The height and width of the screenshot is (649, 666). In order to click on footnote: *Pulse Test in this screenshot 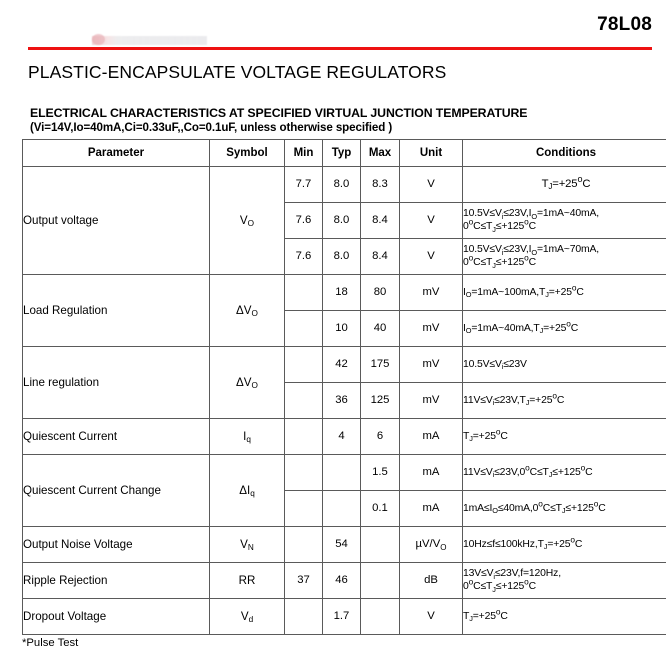, I will do `click(344, 643)`.